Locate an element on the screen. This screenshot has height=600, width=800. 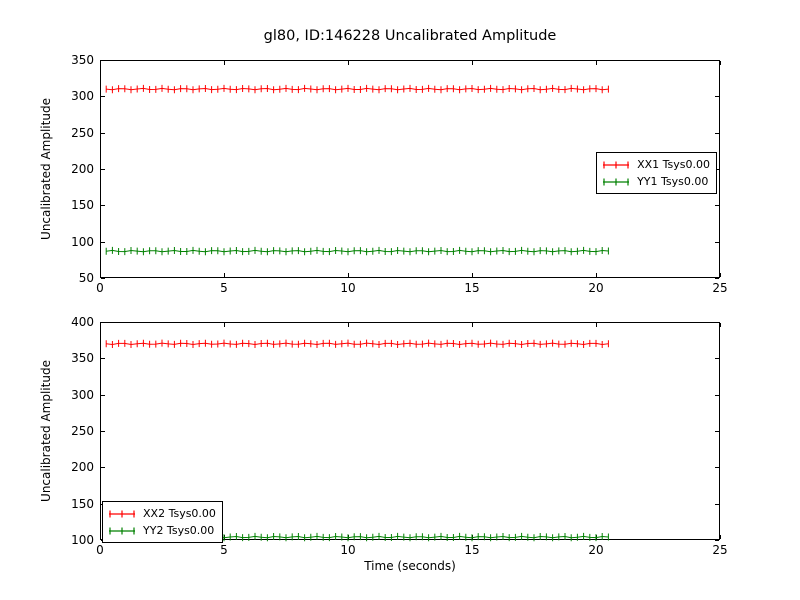
legend-label: YY2 Tsys0.00 is located at coordinates (179, 530).